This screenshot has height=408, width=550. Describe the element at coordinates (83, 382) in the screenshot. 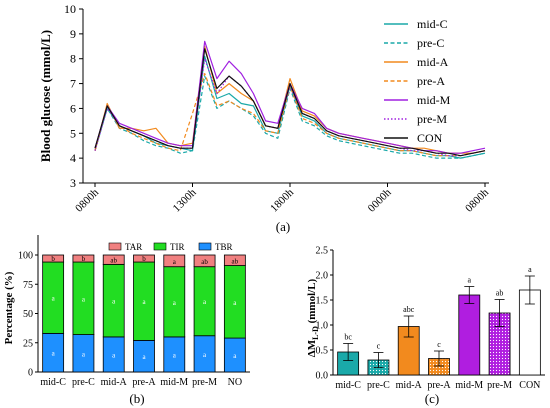

I see `panel-b-x-tick-label: pre-C` at that location.